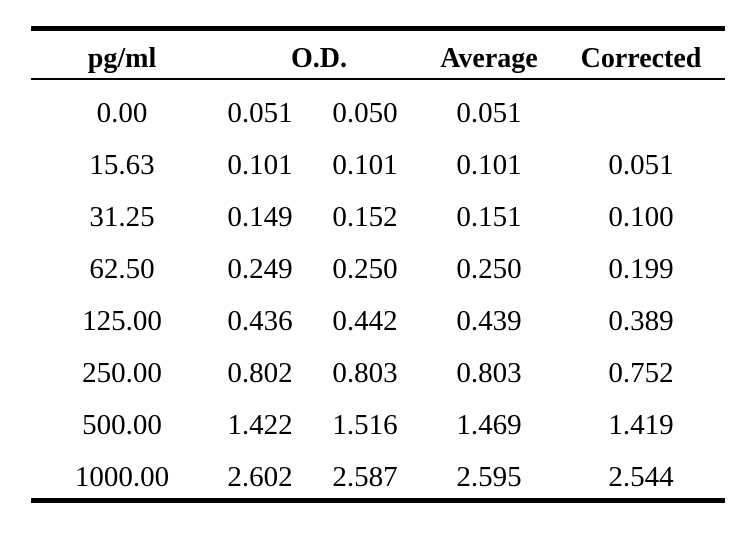  Describe the element at coordinates (365, 165) in the screenshot. I see `cell-od-2: 0.101` at that location.